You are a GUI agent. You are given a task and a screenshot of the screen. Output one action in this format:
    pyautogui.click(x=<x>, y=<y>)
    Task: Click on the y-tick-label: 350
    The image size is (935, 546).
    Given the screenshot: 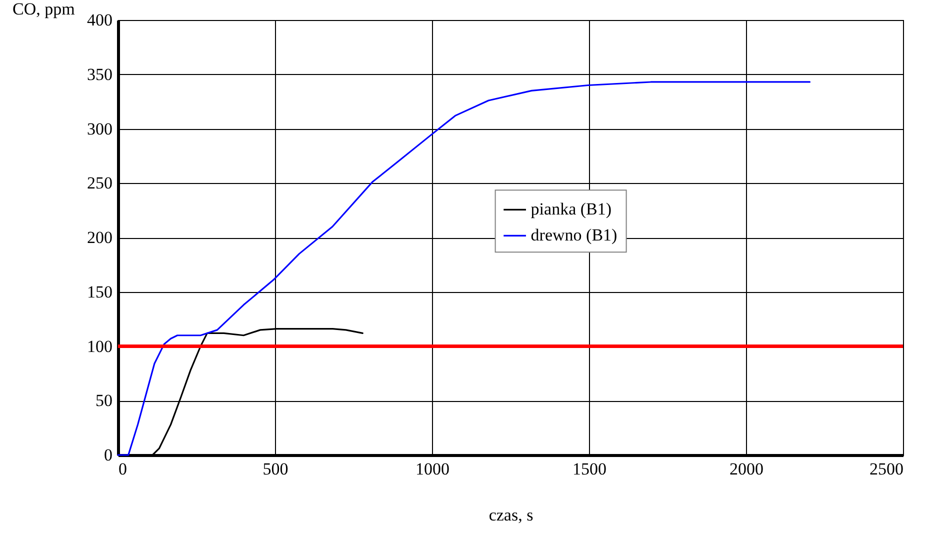 What is the action you would take?
    pyautogui.click(x=99, y=74)
    